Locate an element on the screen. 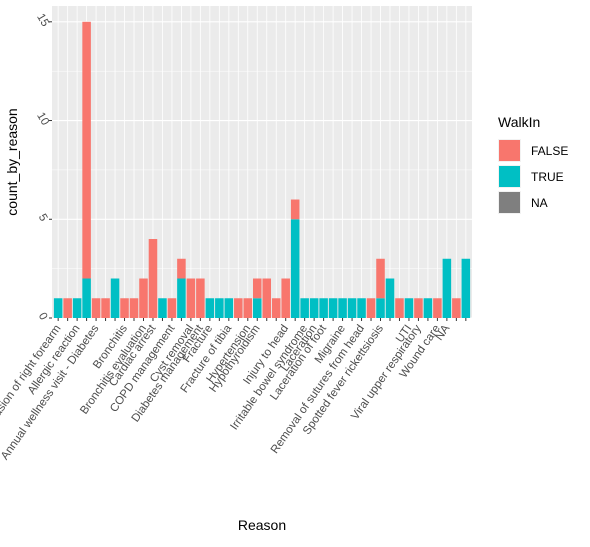  y-tick-label: 15 is located at coordinates (42, 20).